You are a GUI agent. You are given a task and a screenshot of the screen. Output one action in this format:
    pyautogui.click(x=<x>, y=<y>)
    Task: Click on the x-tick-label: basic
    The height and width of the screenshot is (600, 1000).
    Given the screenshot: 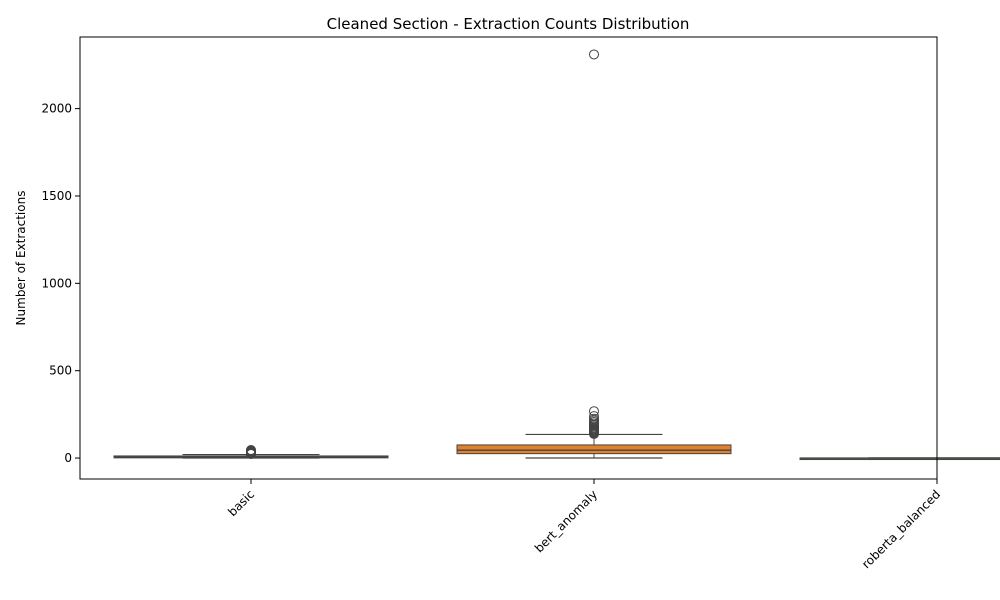 What is the action you would take?
    pyautogui.click(x=241, y=503)
    